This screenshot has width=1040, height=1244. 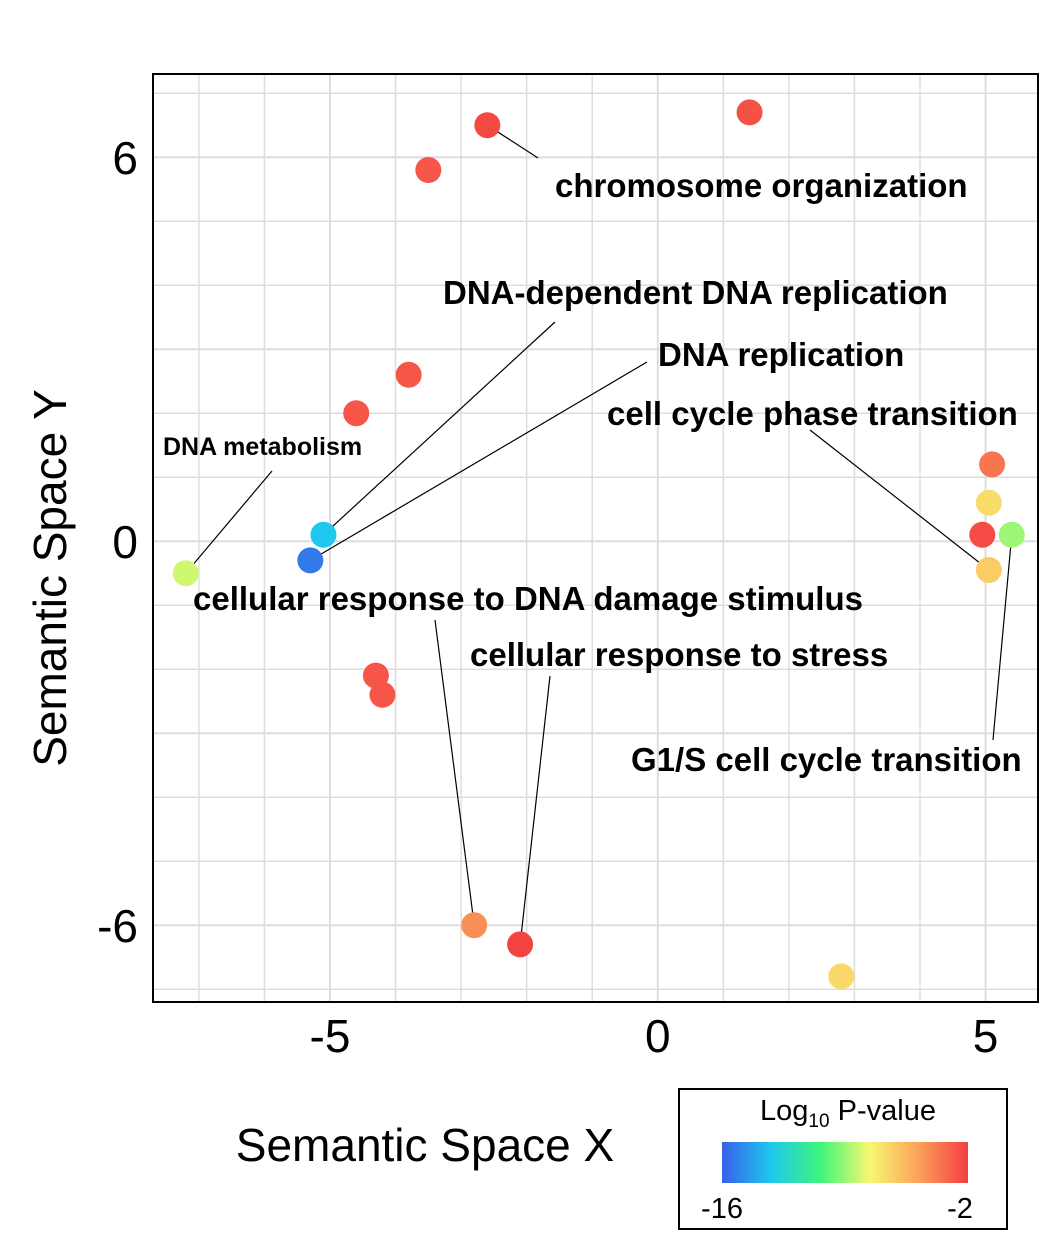 What do you see at coordinates (986, 1036) in the screenshot?
I see `x-tick-label: 5` at bounding box center [986, 1036].